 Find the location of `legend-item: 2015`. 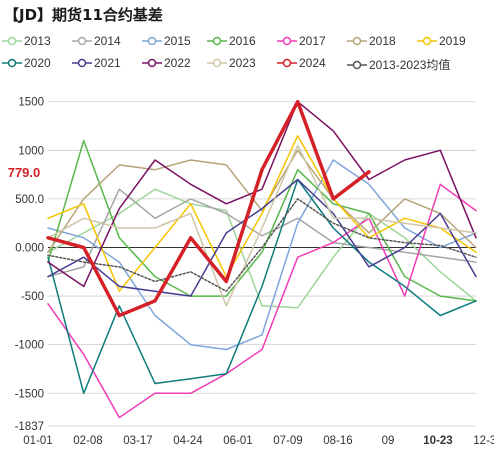

legend-item: 2015 is located at coordinates (166, 41).